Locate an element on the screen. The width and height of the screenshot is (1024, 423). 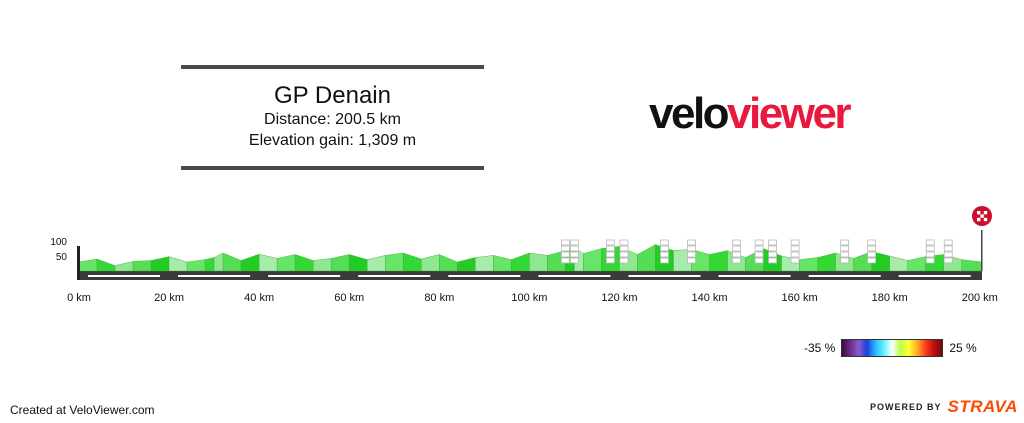
powered-by-label: POWERED BY is located at coordinates (906, 407).